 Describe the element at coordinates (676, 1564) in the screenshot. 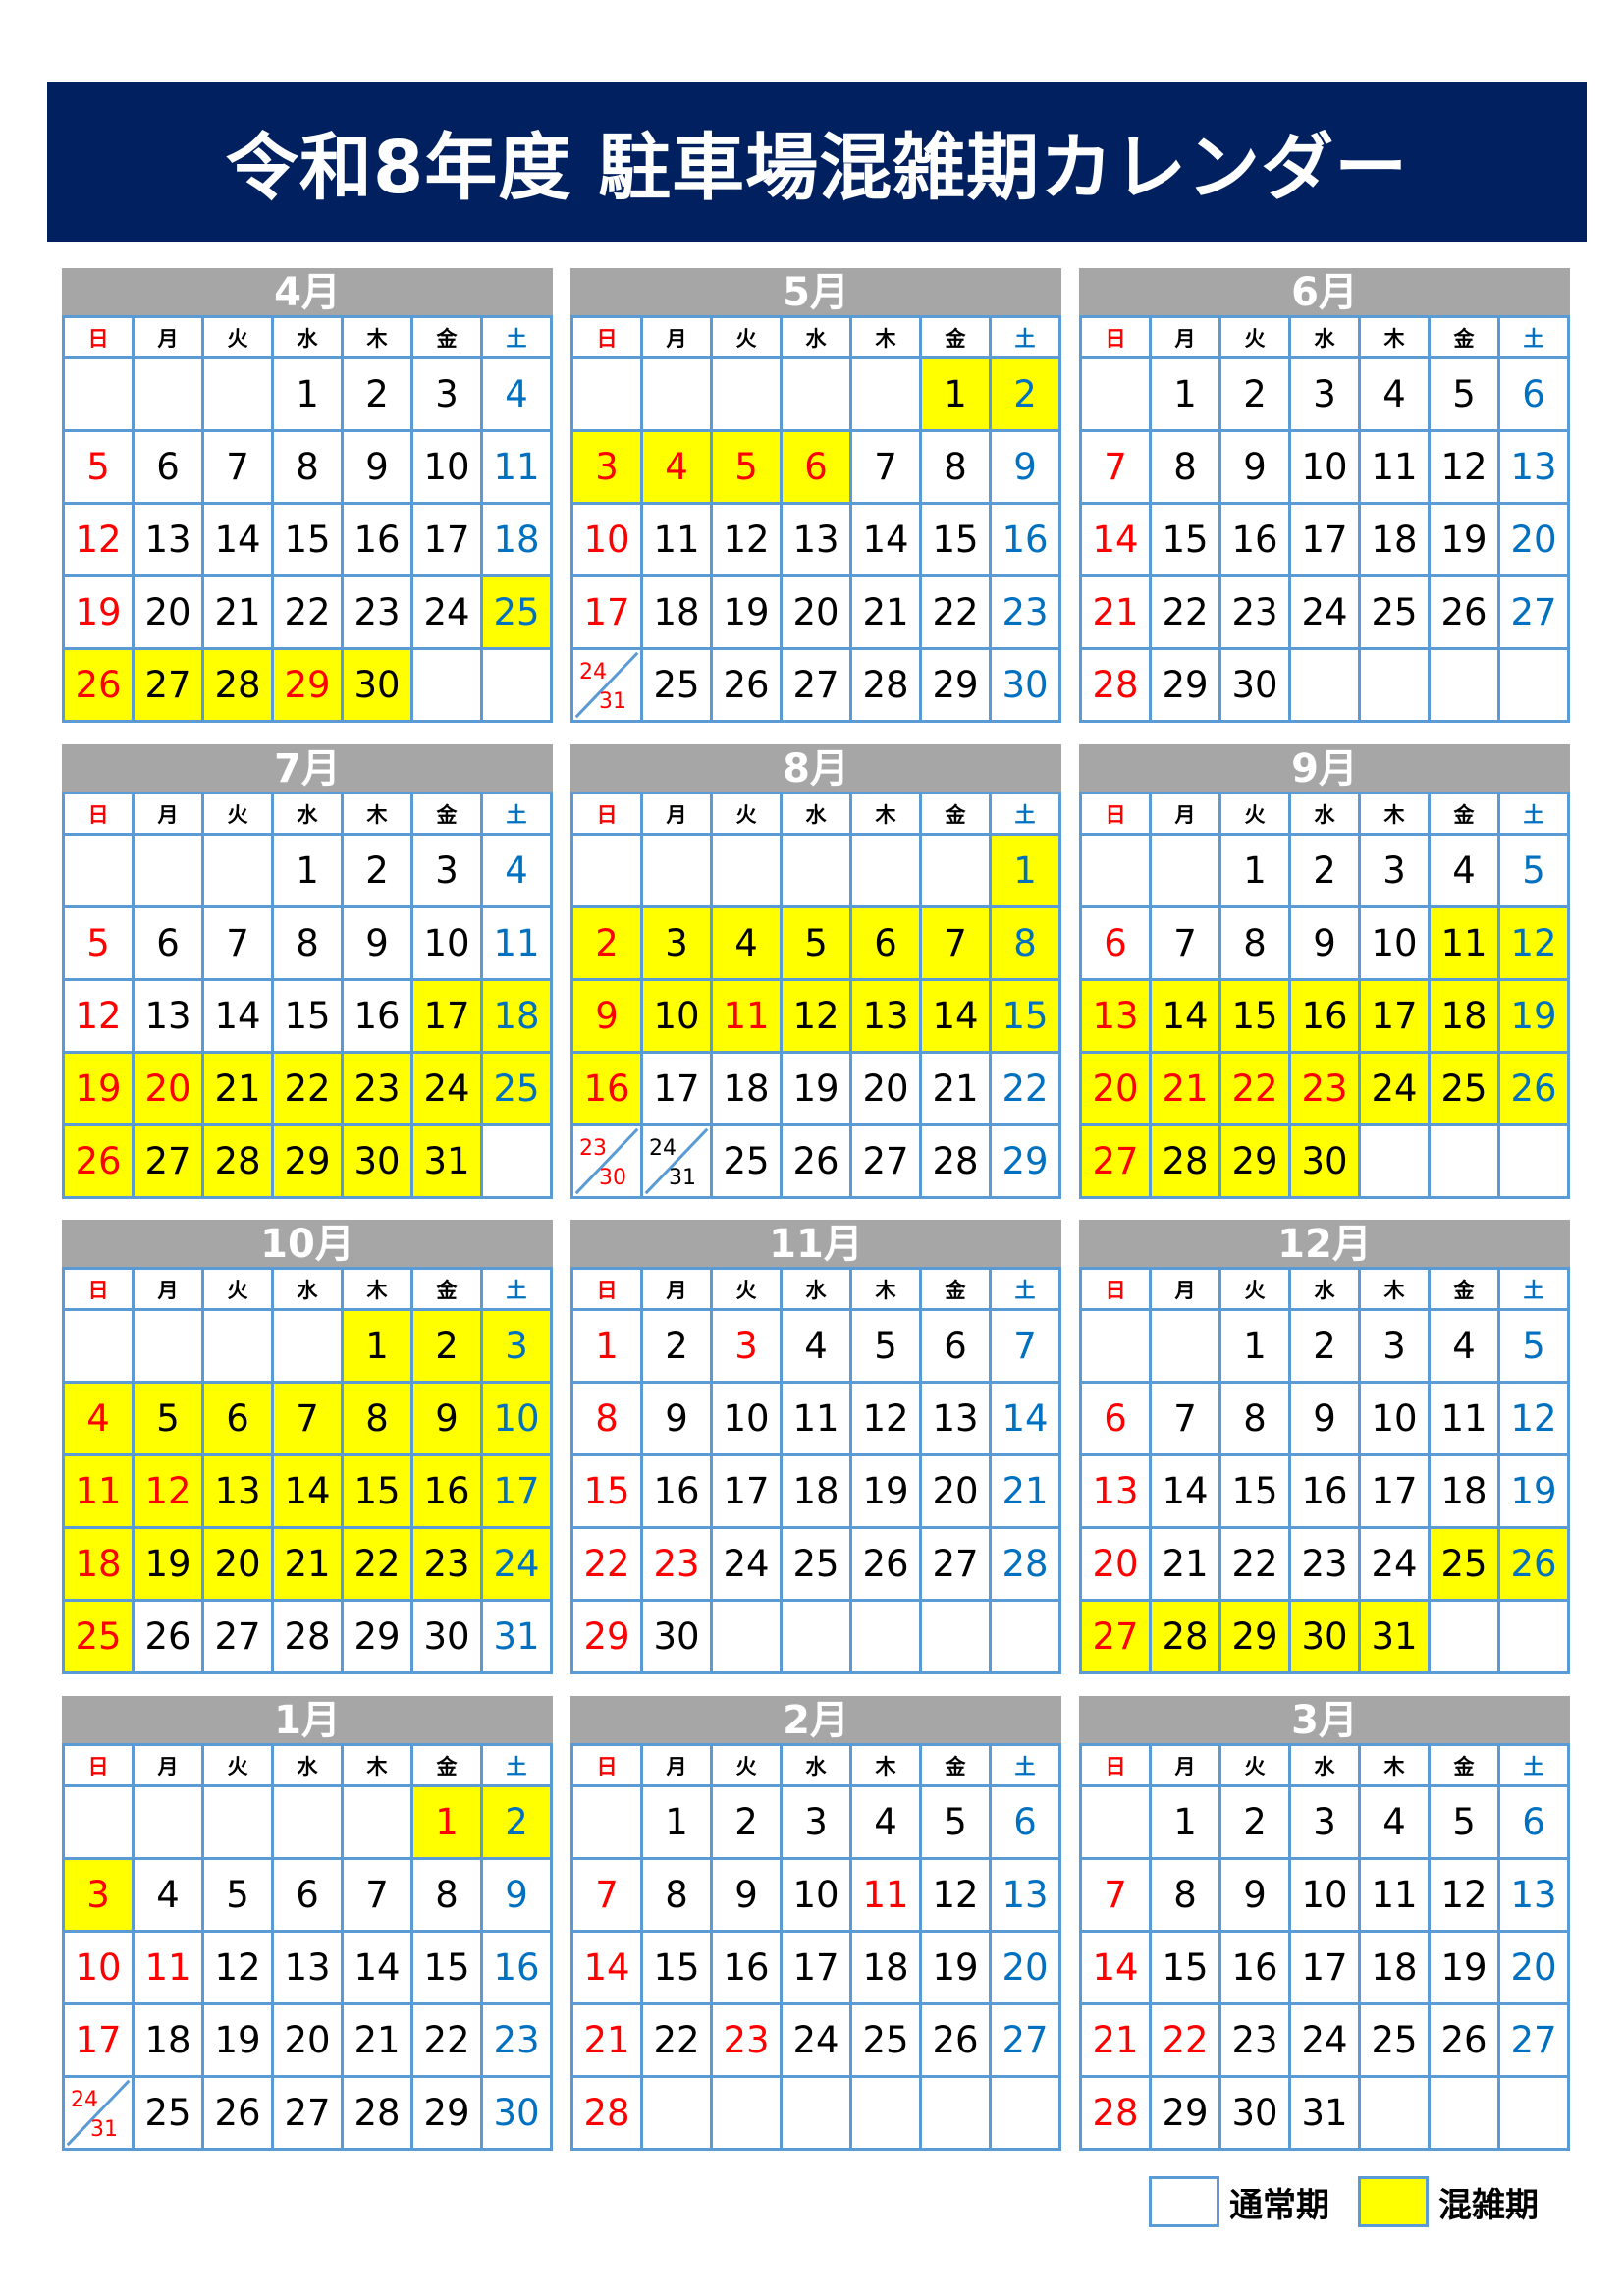

I see `day-number: 23` at that location.